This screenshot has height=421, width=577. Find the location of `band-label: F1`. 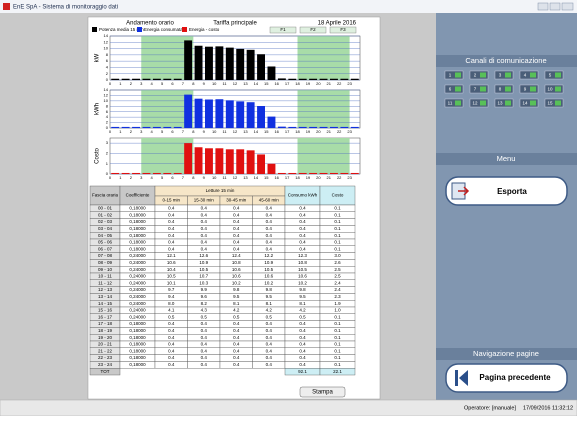

band-label: F1 is located at coordinates (283, 29).